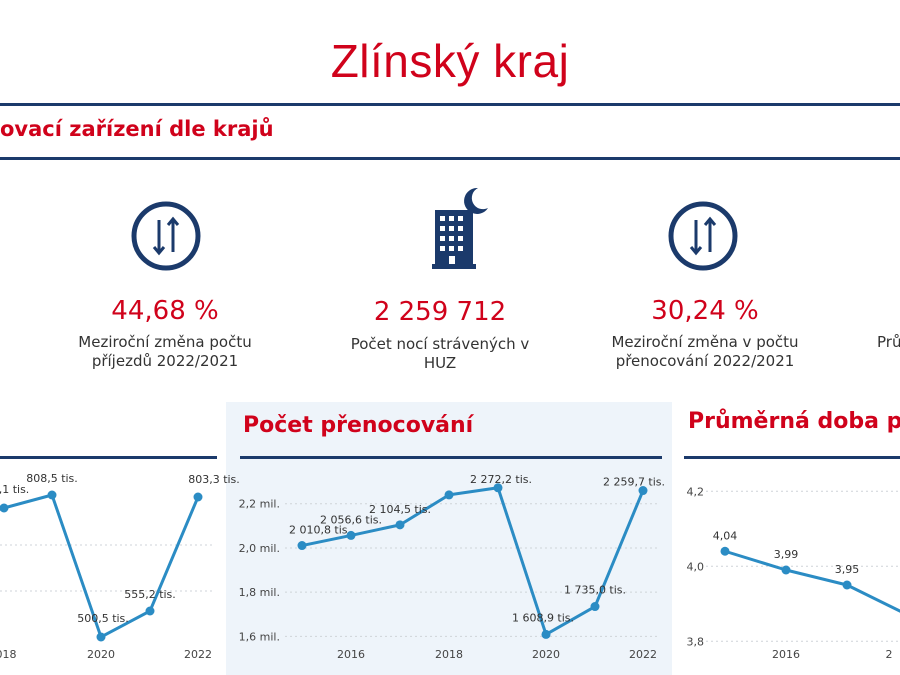 This screenshot has width=900, height=675. Describe the element at coordinates (259, 548) in the screenshot. I see `y-tick-label: 2,0 mil.` at that location.